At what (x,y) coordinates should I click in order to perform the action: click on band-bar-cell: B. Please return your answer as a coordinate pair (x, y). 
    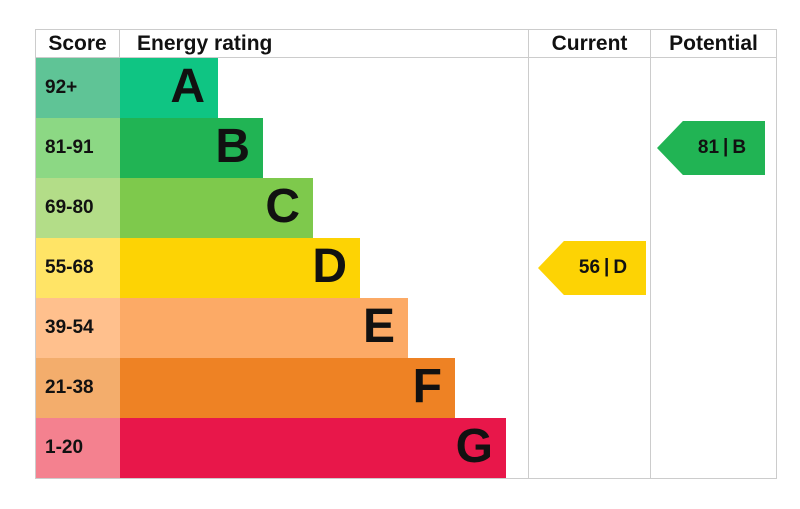
    Looking at the image, I should click on (324, 148).